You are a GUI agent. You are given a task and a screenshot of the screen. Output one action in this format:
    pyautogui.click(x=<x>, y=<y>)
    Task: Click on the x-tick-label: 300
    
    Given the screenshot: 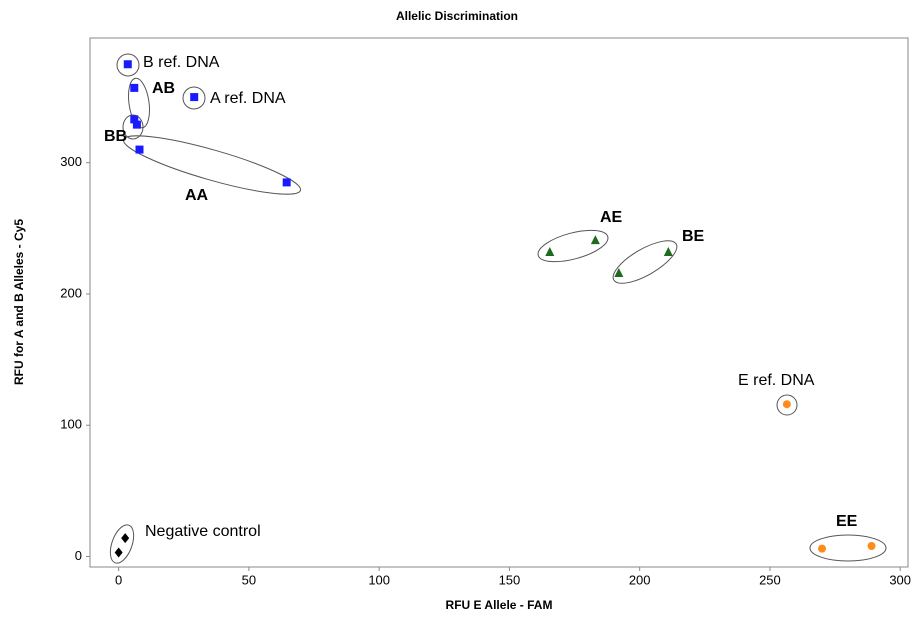 What is the action you would take?
    pyautogui.click(x=900, y=579)
    